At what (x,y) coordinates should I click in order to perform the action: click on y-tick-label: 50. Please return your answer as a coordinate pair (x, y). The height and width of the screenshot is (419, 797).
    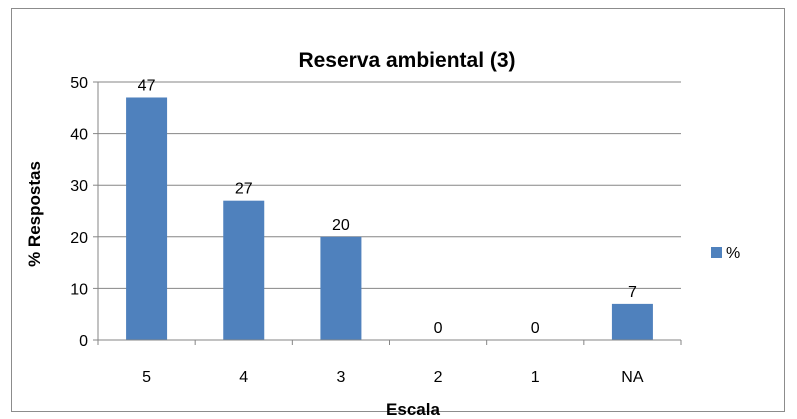
    Looking at the image, I should click on (79, 83).